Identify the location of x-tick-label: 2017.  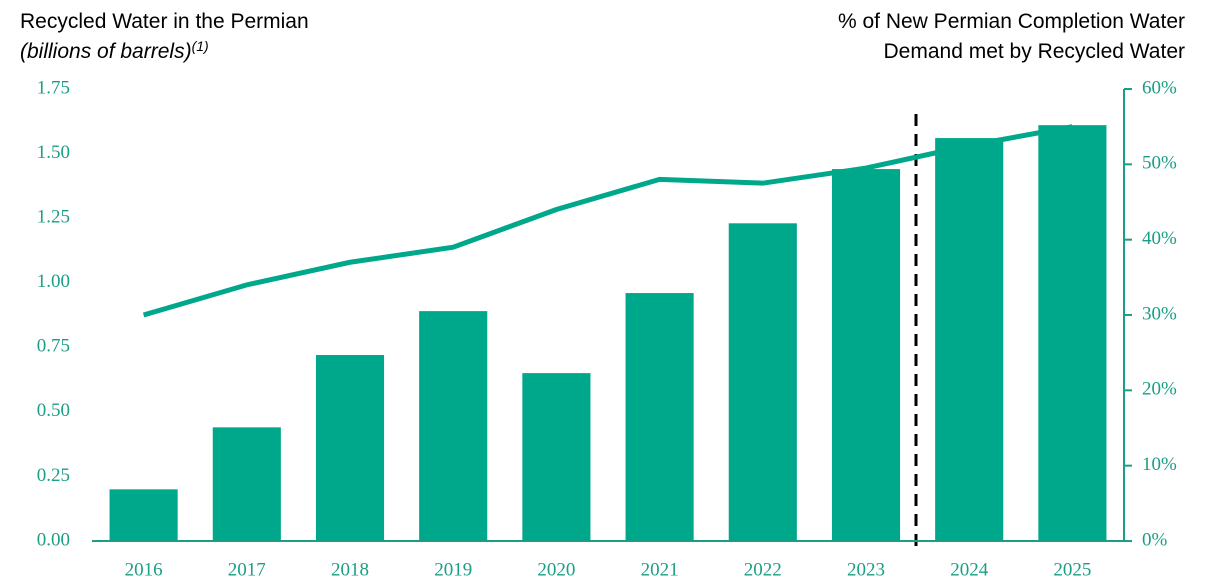
(247, 569).